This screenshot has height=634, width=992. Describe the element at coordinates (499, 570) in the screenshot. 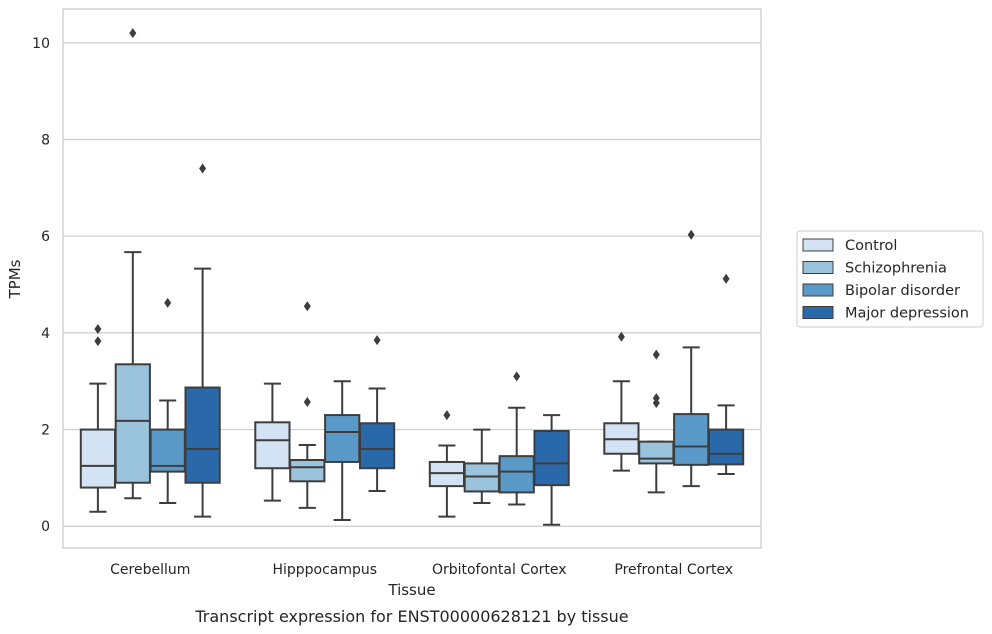

I see `x-tick-label: Orbitofontal Cortex` at that location.